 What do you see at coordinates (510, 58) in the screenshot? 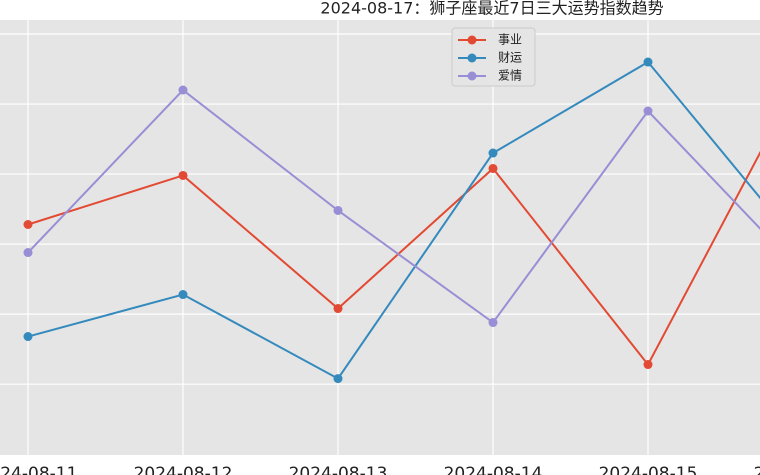
I see `legend-label: 财运` at bounding box center [510, 58].